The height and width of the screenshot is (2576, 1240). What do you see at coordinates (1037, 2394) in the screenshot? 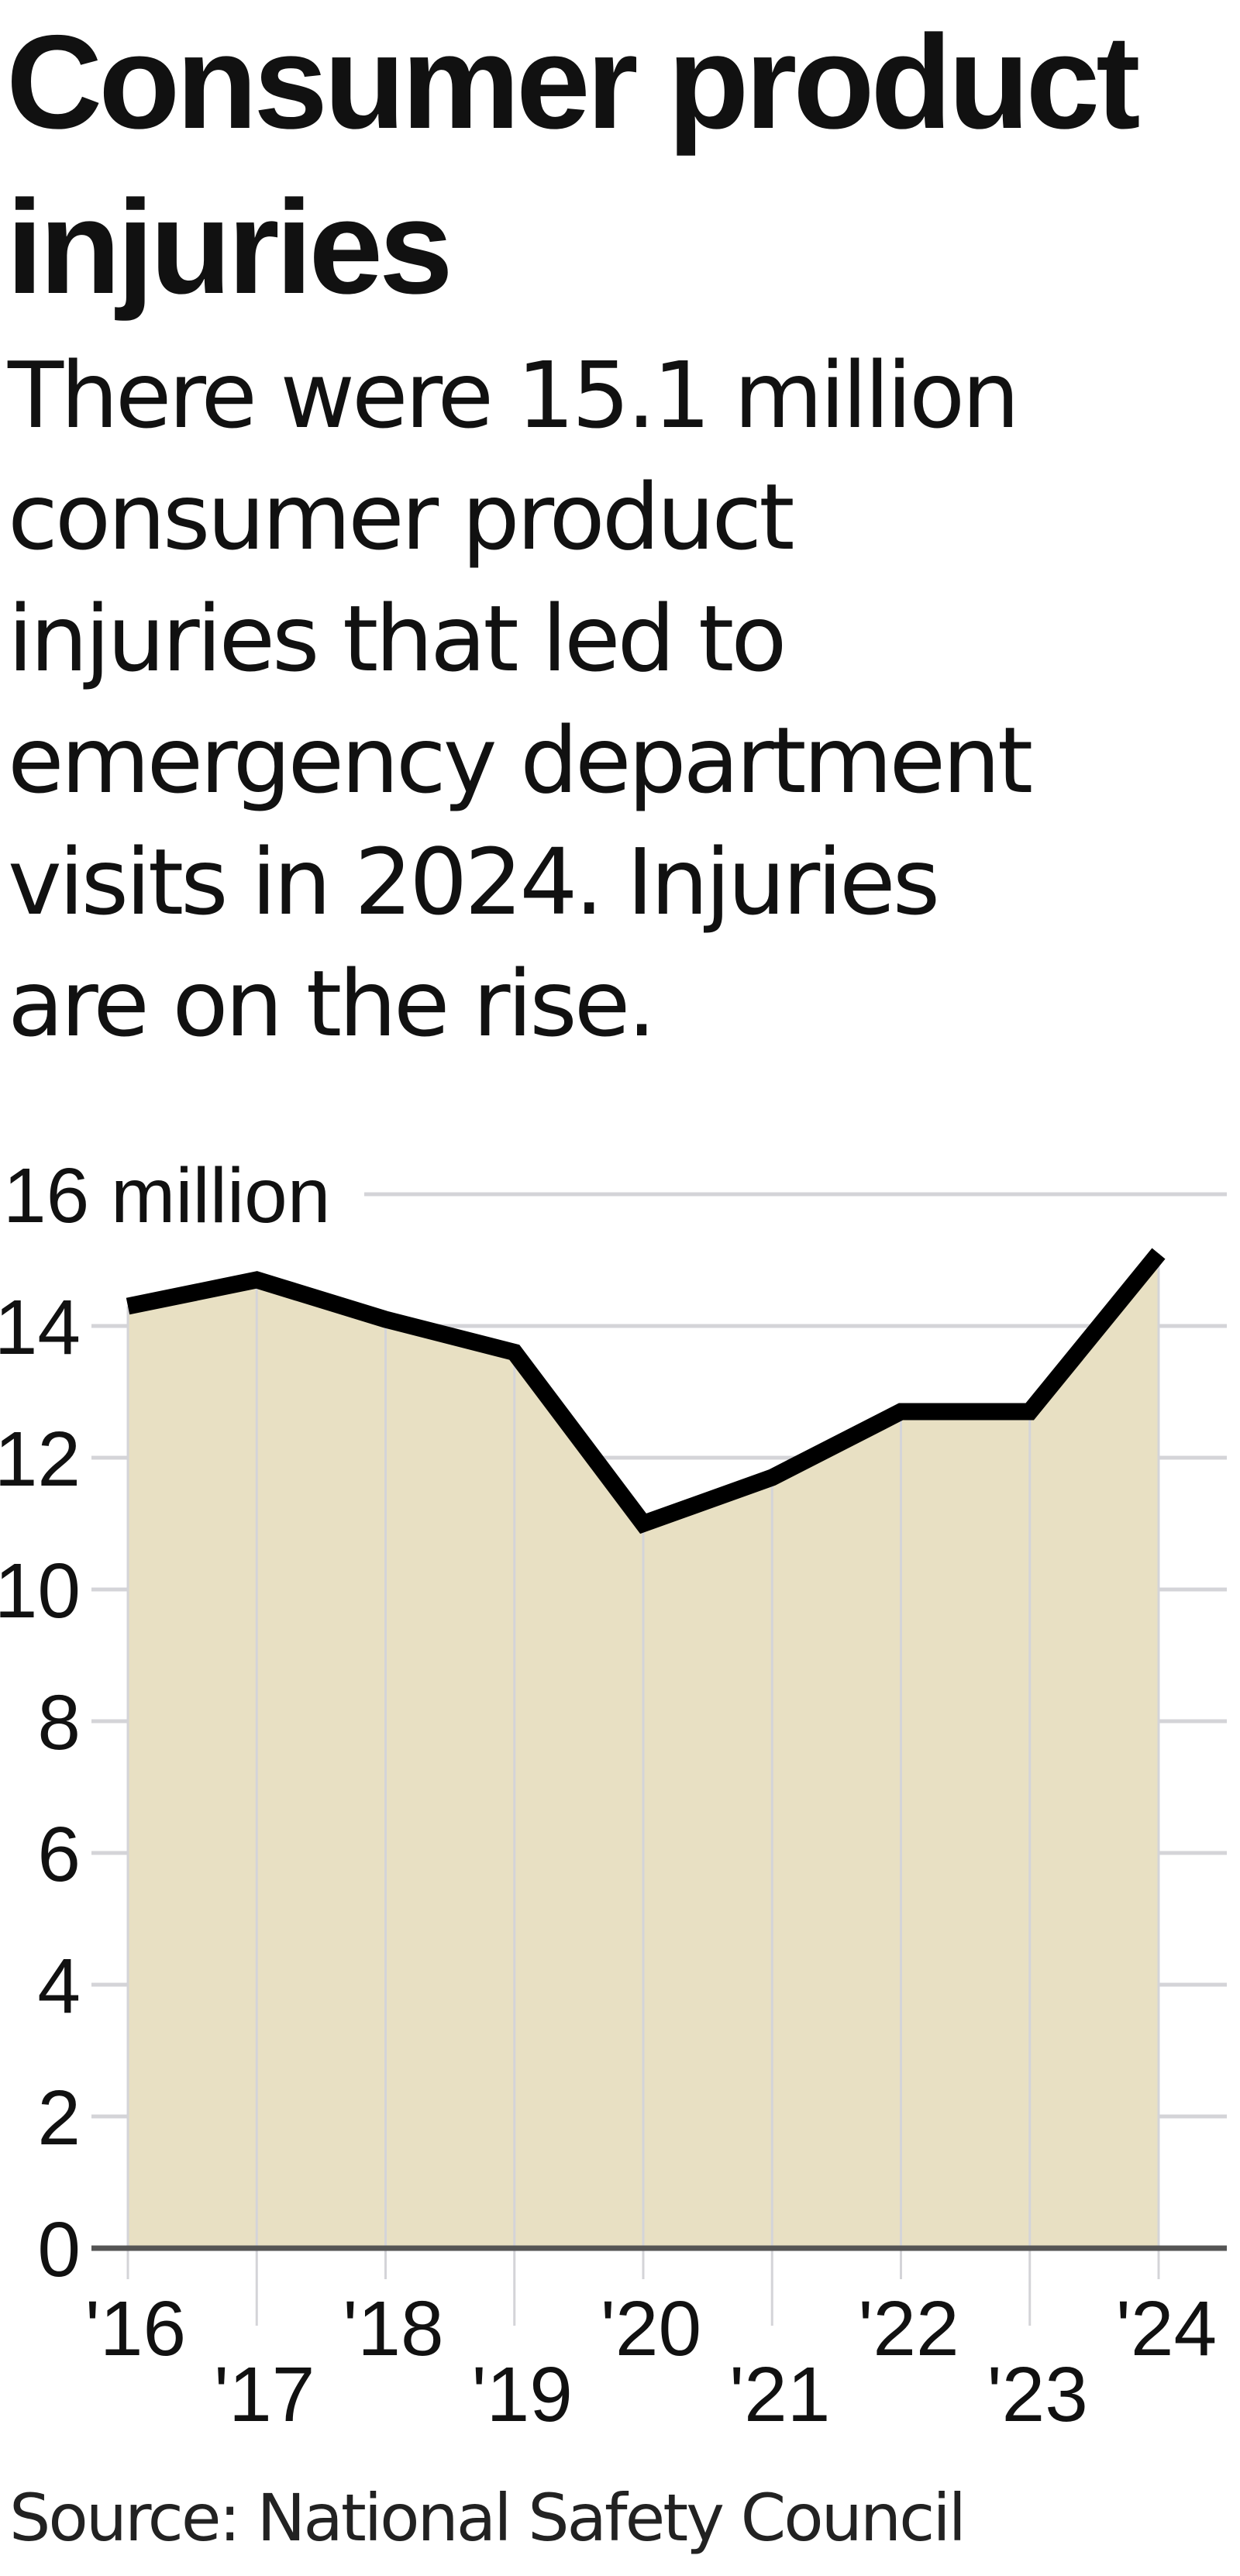
I see `x-tick-label: '23` at bounding box center [1037, 2394].